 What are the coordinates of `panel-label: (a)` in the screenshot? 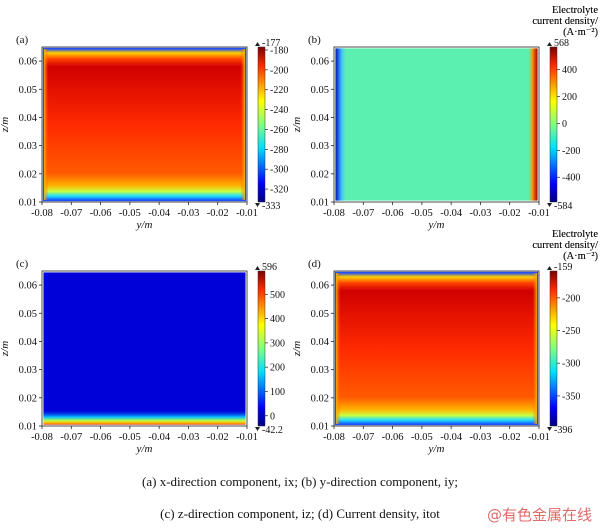 It's located at (22, 40).